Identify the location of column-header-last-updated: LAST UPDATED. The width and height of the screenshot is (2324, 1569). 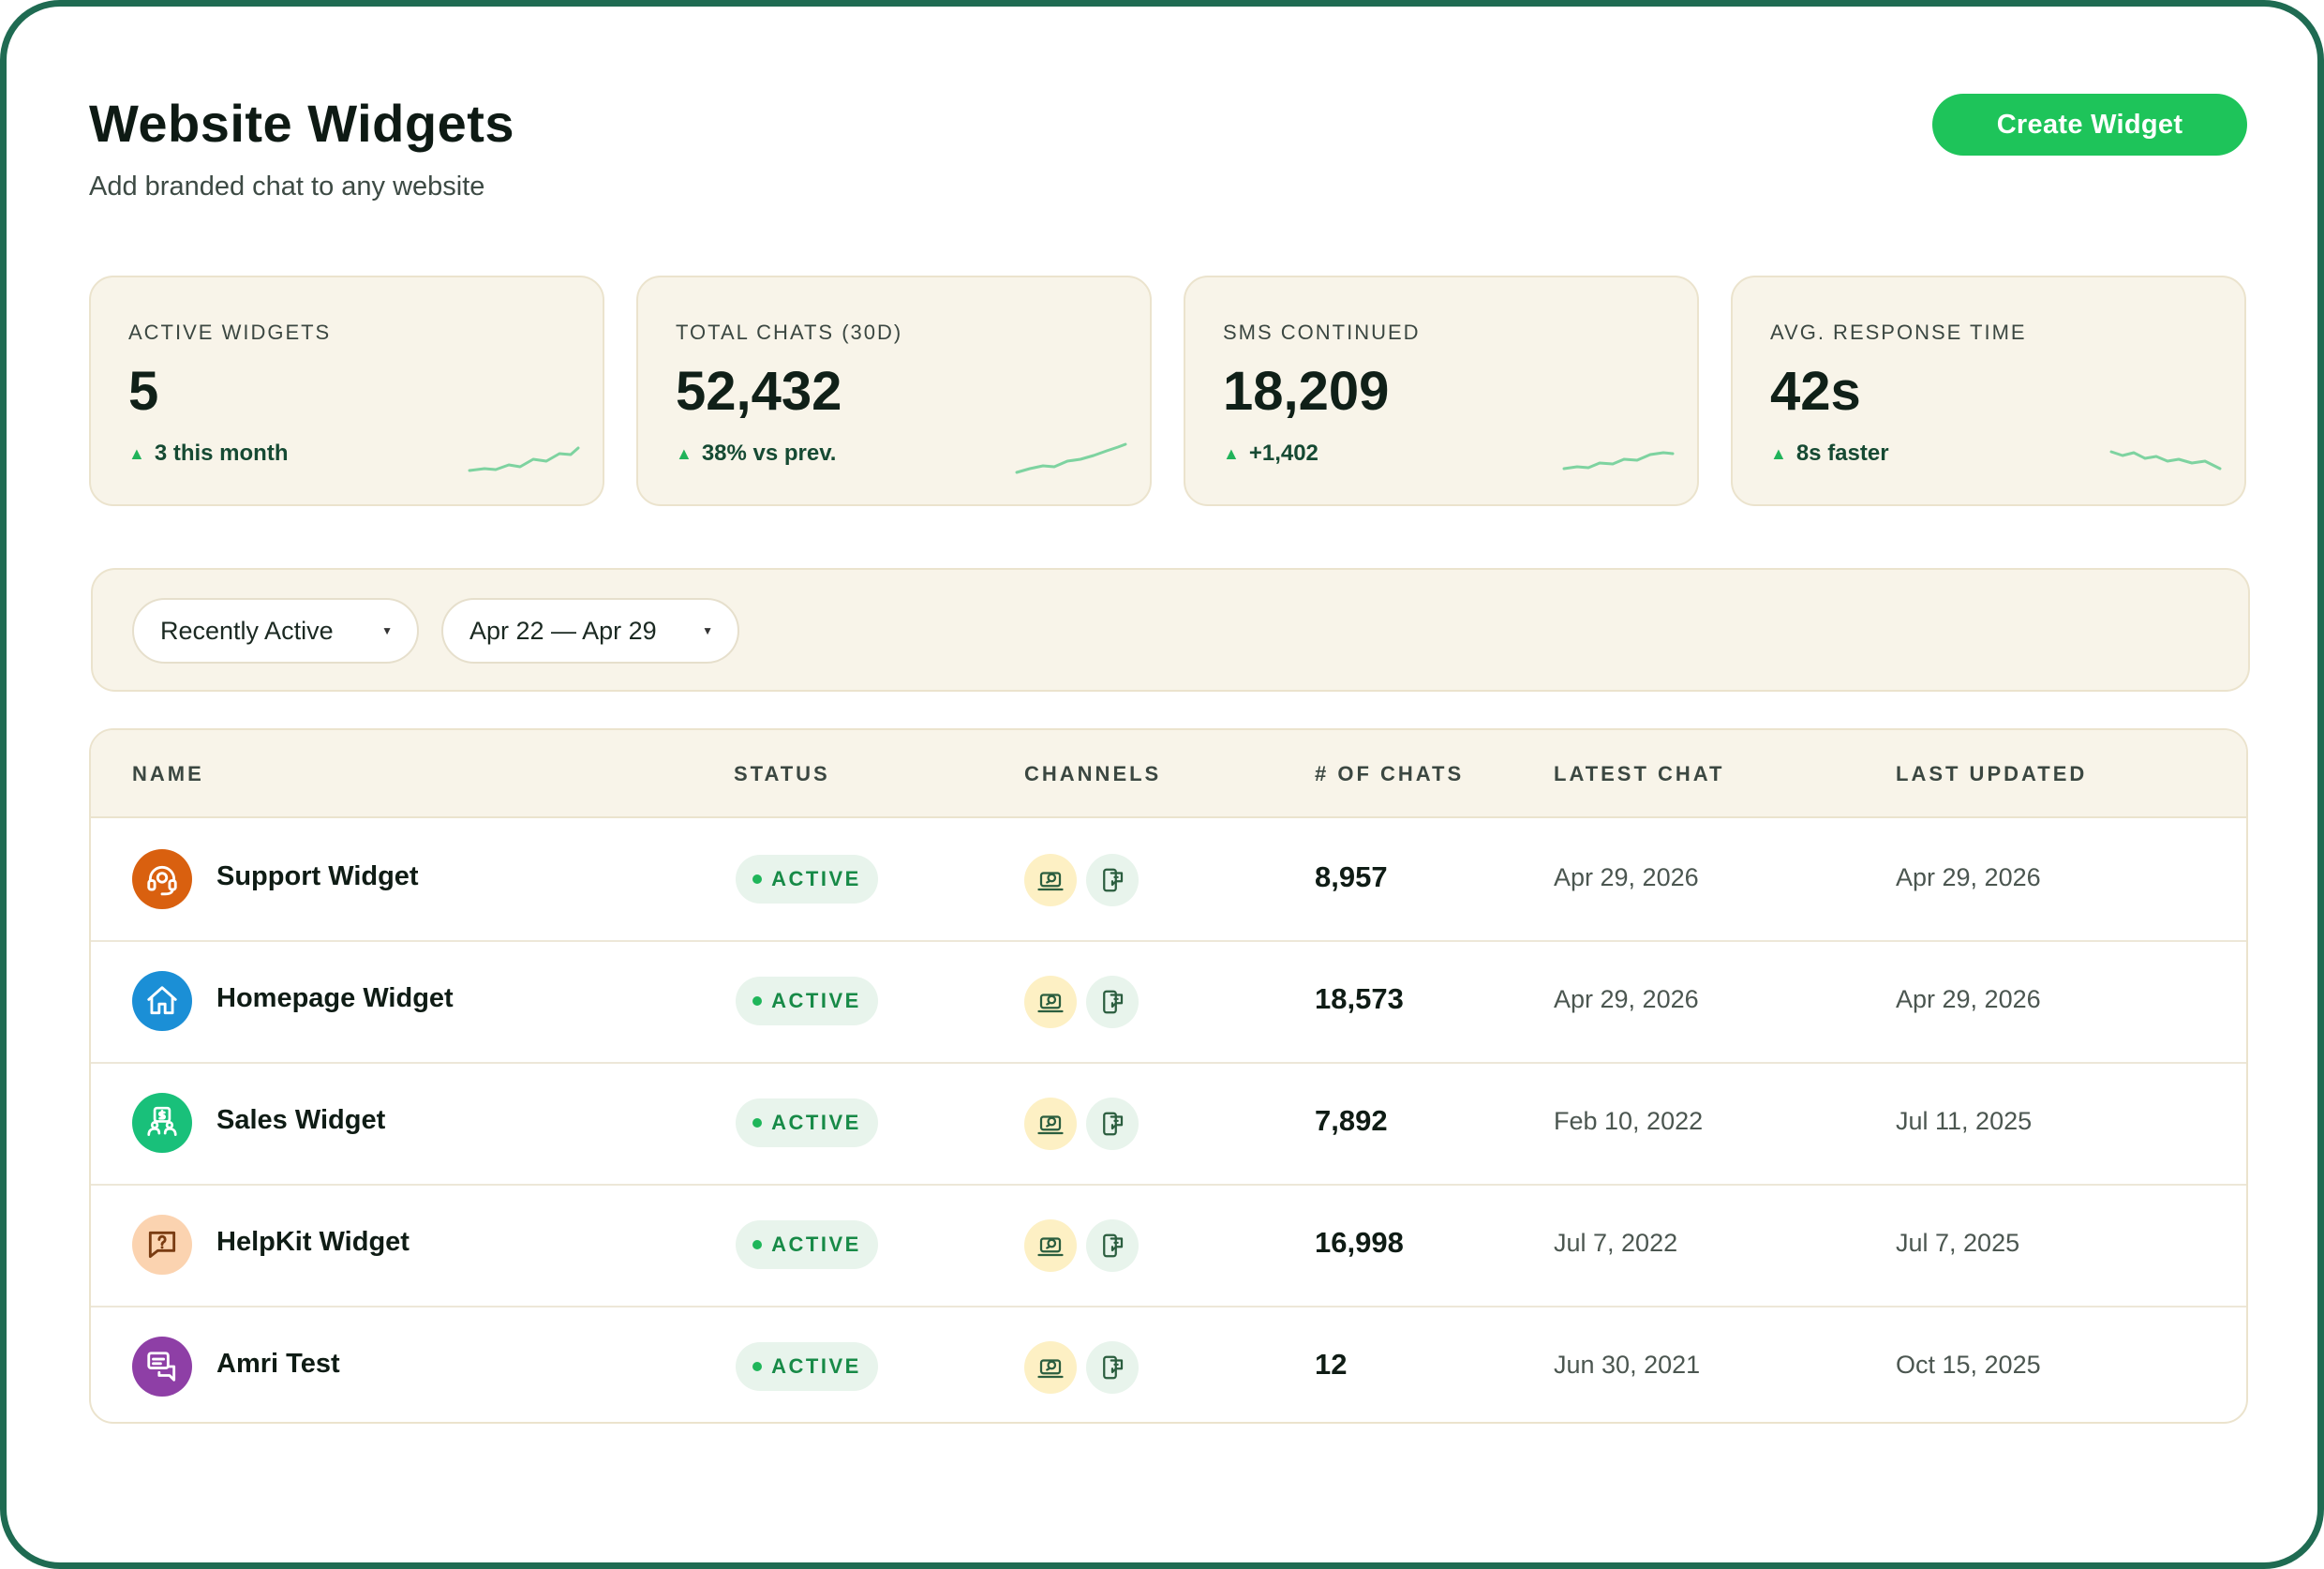
(1992, 773).